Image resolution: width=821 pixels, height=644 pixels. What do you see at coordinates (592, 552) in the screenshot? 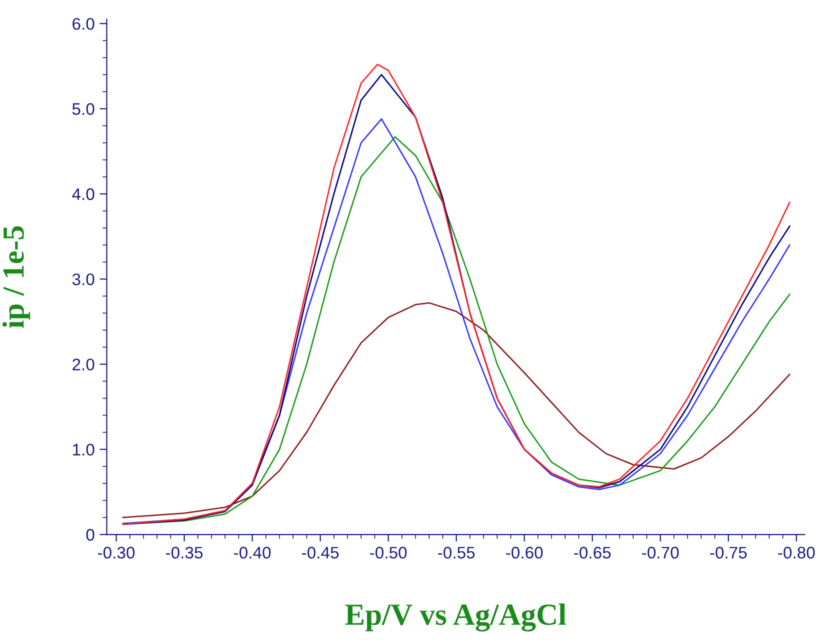
I see `x-tick-label: -0.65` at bounding box center [592, 552].